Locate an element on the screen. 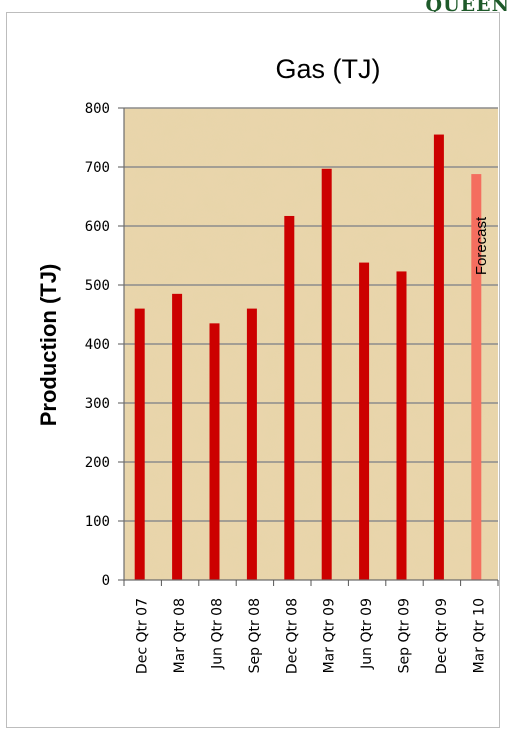 The width and height of the screenshot is (510, 736). x-tick-label: Dec Qtr 09 is located at coordinates (442, 636).